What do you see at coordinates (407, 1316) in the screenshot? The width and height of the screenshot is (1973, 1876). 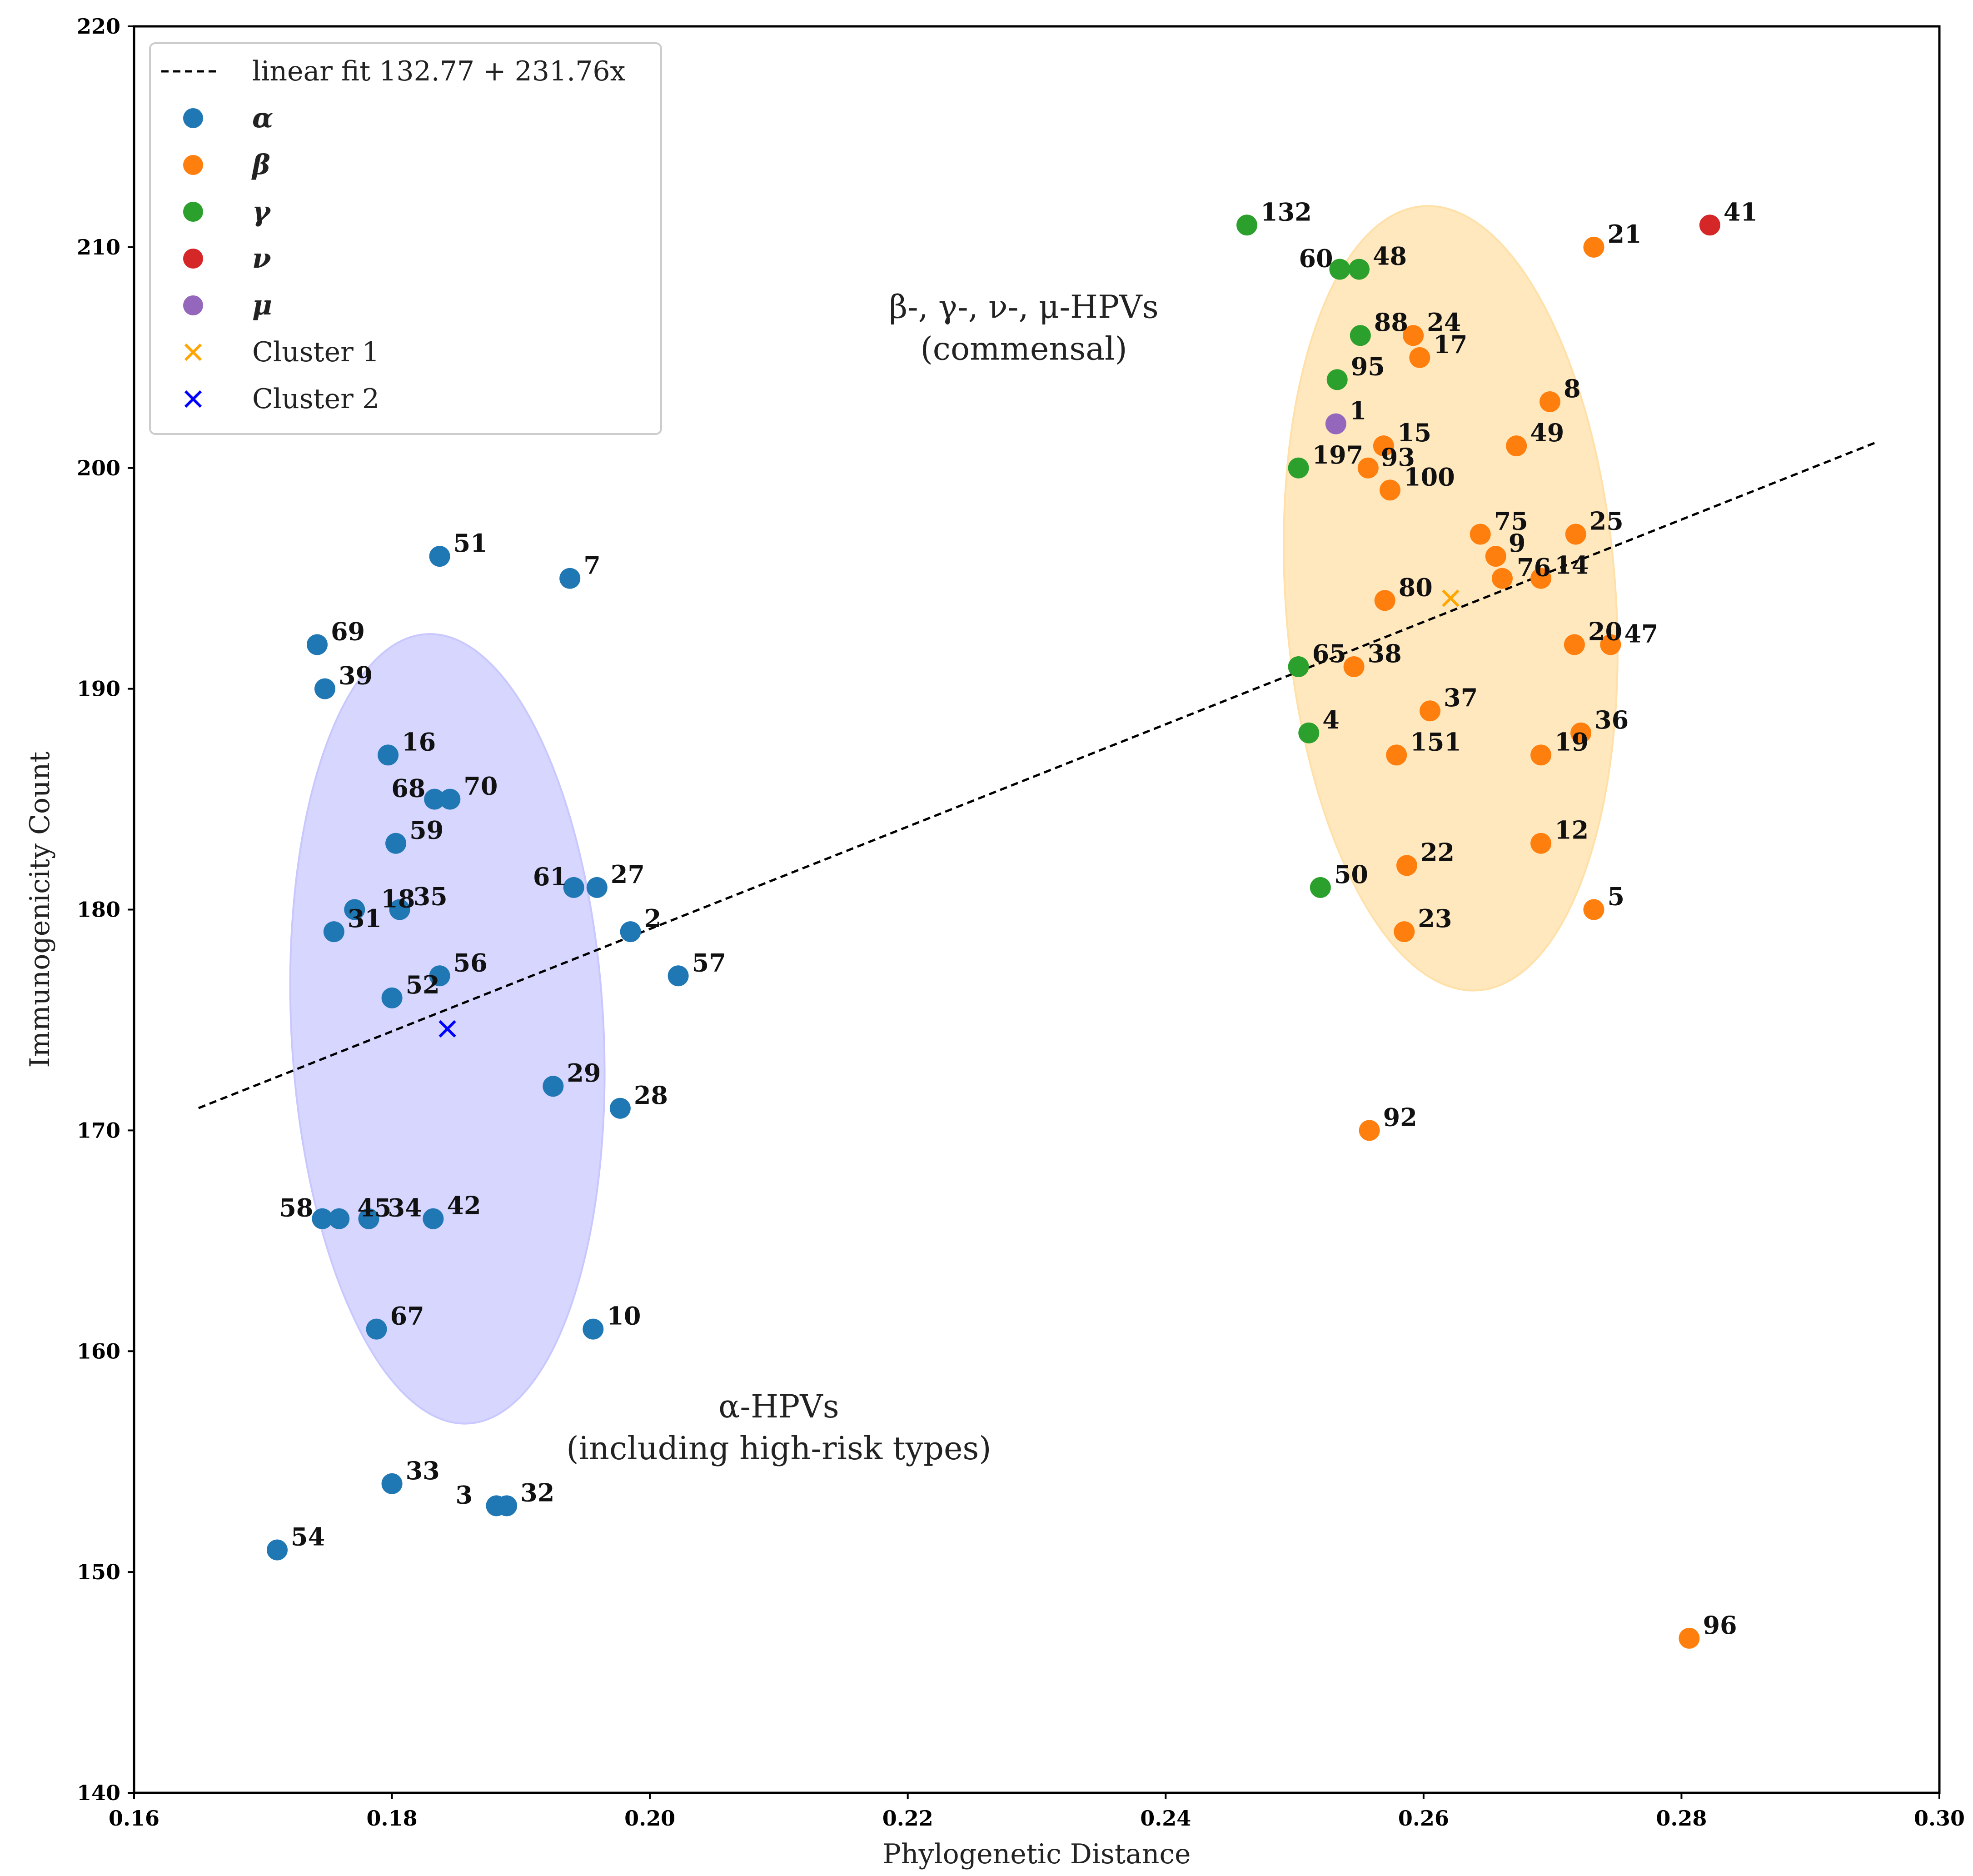 I see `point-label: 67` at bounding box center [407, 1316].